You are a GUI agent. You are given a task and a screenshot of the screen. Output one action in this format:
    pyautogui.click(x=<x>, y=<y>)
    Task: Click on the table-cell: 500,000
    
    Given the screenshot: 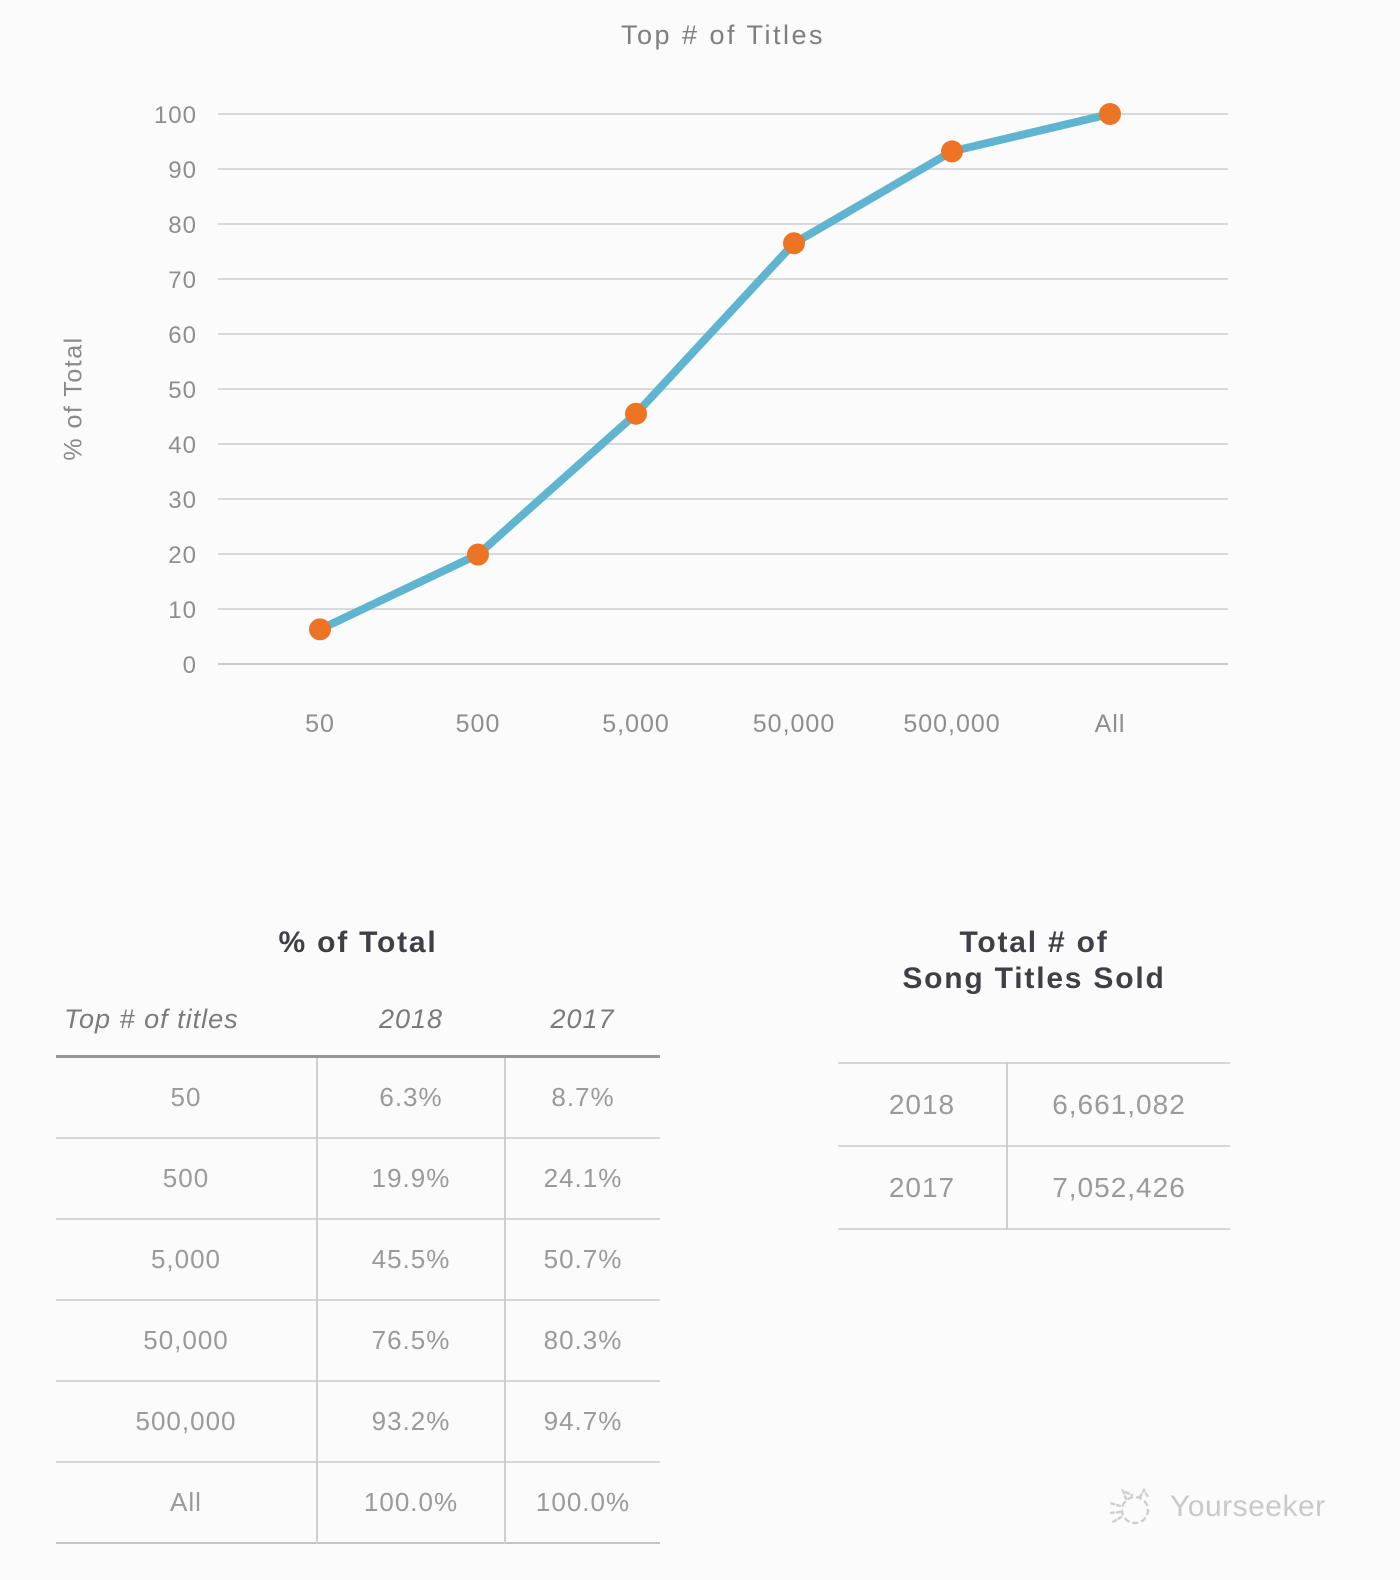 What is the action you would take?
    pyautogui.click(x=186, y=1420)
    